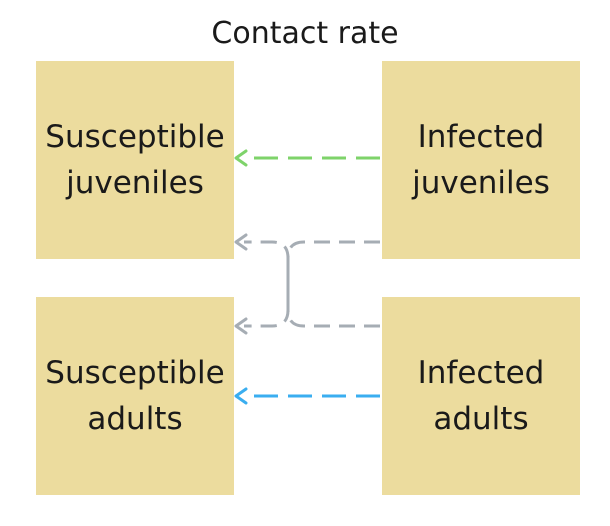 Image resolution: width=610 pixels, height=526 pixels. I want to click on susceptible-adults-box: Susceptible adults, so click(135, 396).